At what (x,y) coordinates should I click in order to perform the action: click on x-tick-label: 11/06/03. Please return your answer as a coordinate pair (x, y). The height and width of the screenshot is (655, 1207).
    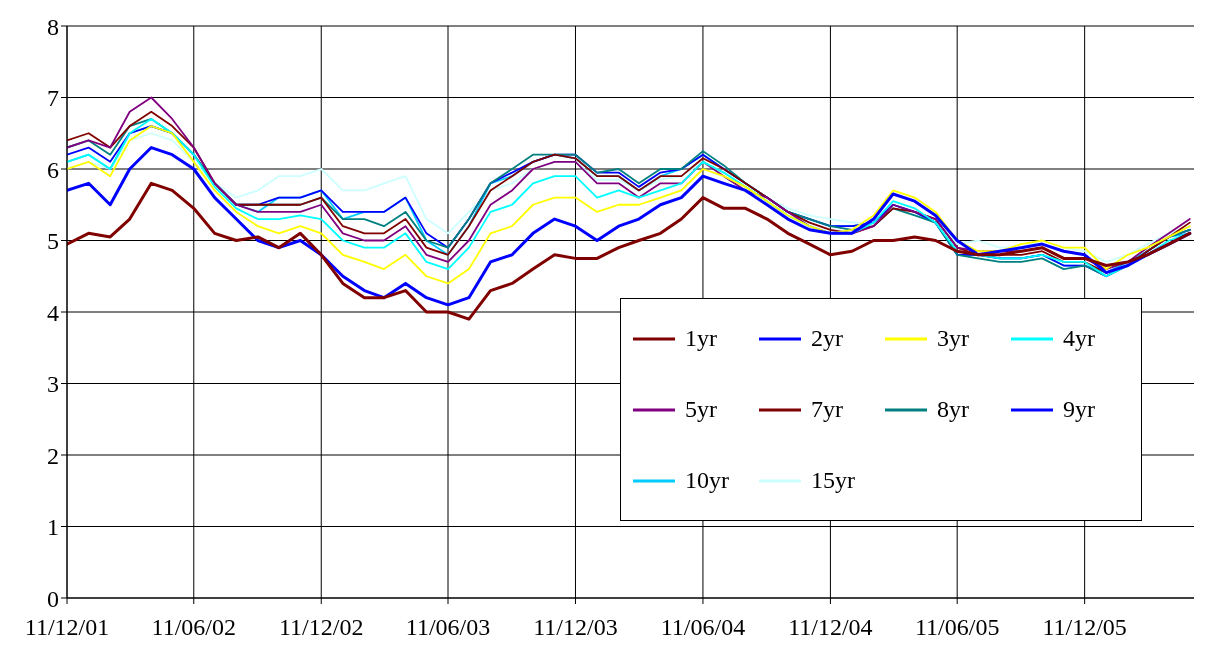
    Looking at the image, I should click on (448, 627).